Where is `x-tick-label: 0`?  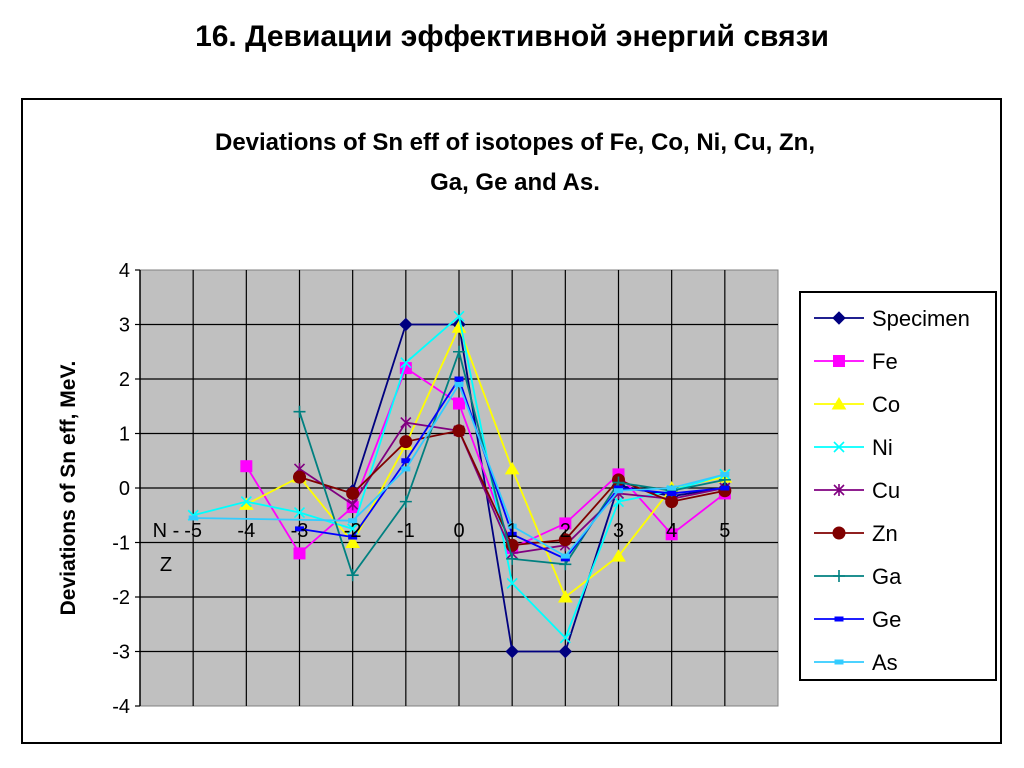 x-tick-label: 0 is located at coordinates (458, 531).